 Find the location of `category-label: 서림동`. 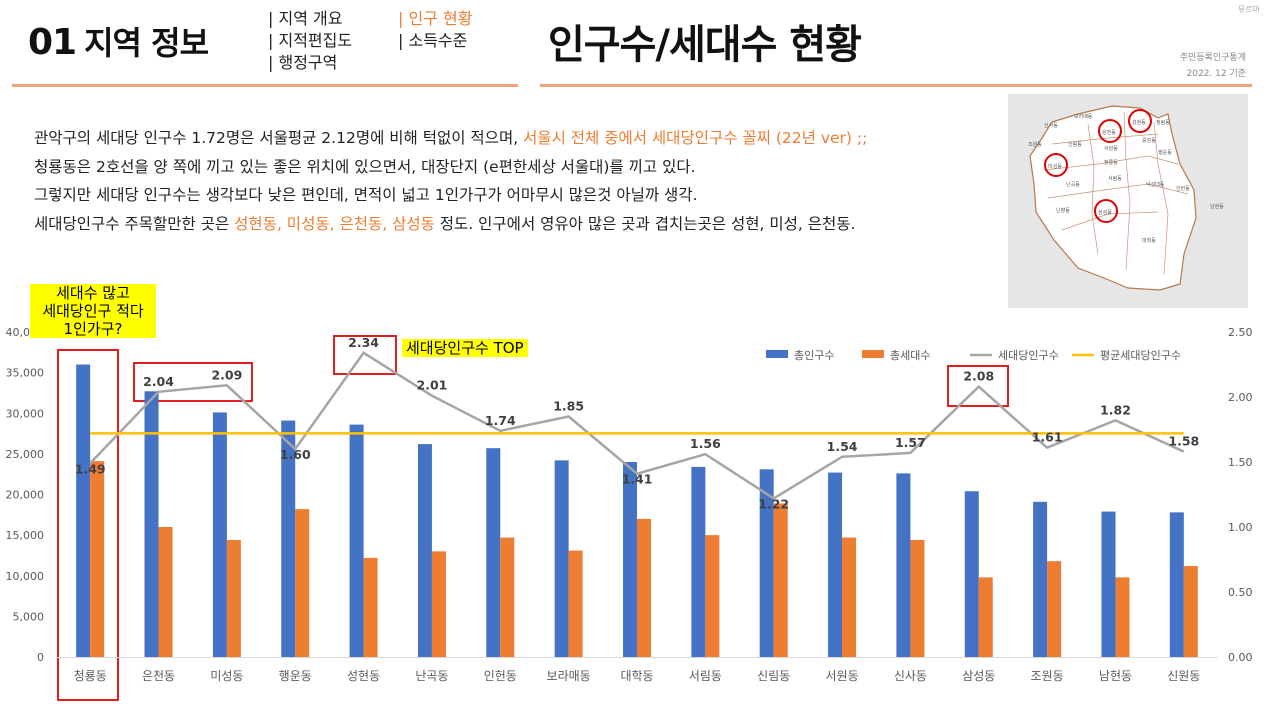

category-label: 서림동 is located at coordinates (705, 676).